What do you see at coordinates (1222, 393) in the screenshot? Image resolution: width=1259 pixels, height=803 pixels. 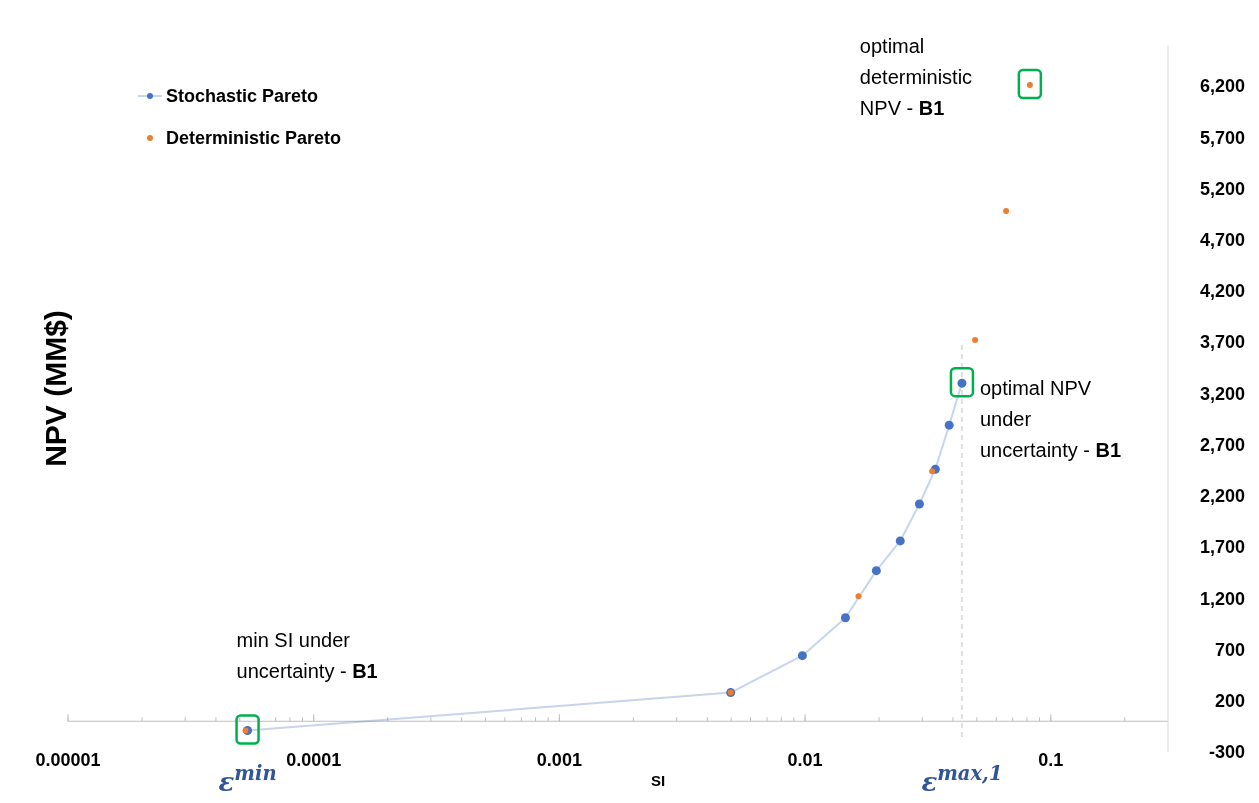 I see `y-tick-label: 3,200` at bounding box center [1222, 393].